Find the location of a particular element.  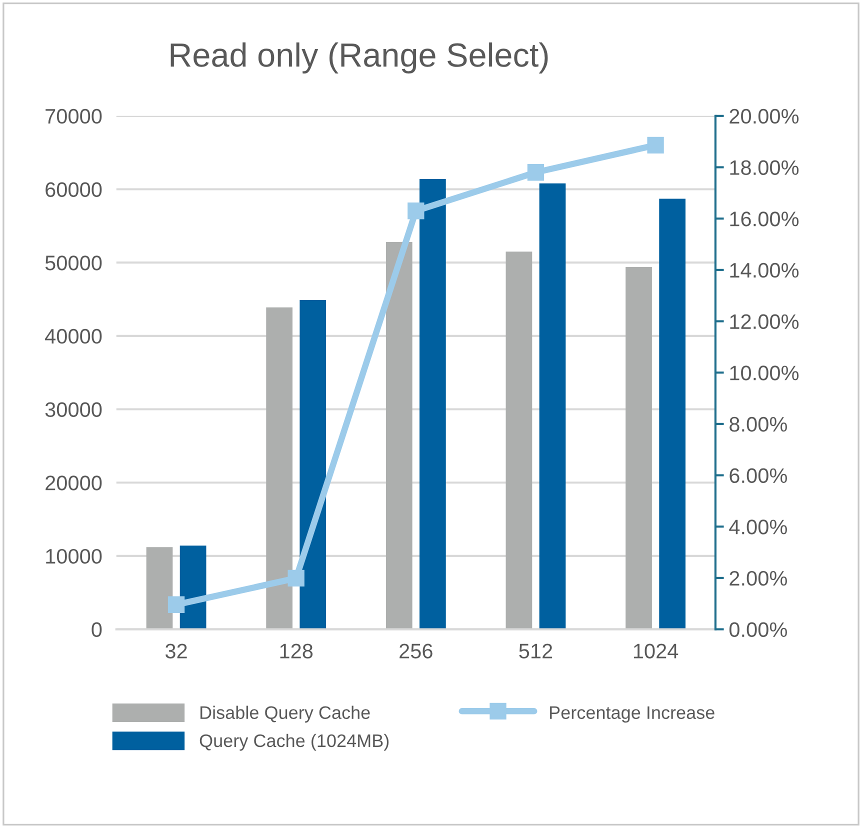

x-tick-label: 32 is located at coordinates (176, 651).